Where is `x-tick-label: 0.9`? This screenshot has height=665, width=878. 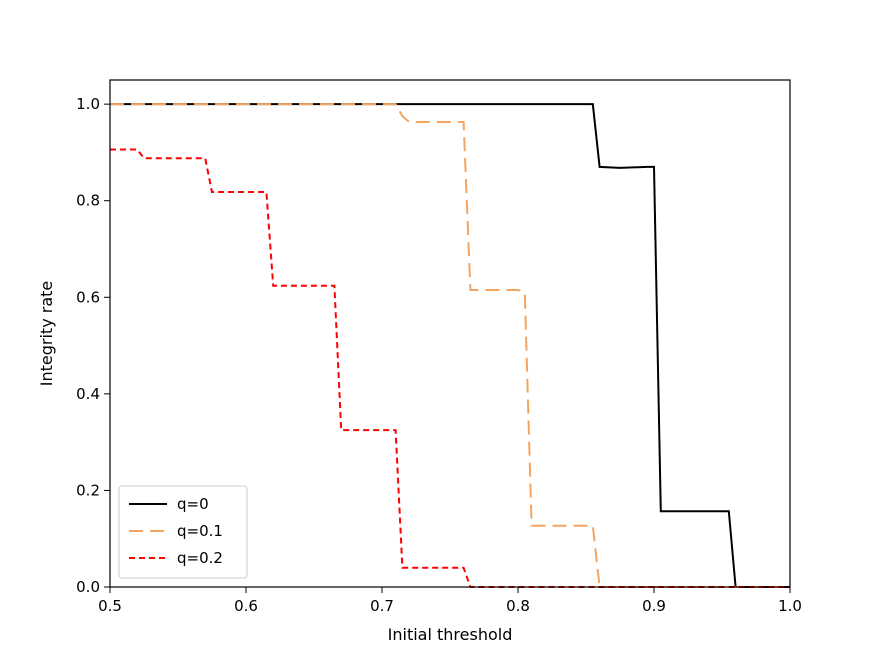
x-tick-label: 0.9 is located at coordinates (654, 606).